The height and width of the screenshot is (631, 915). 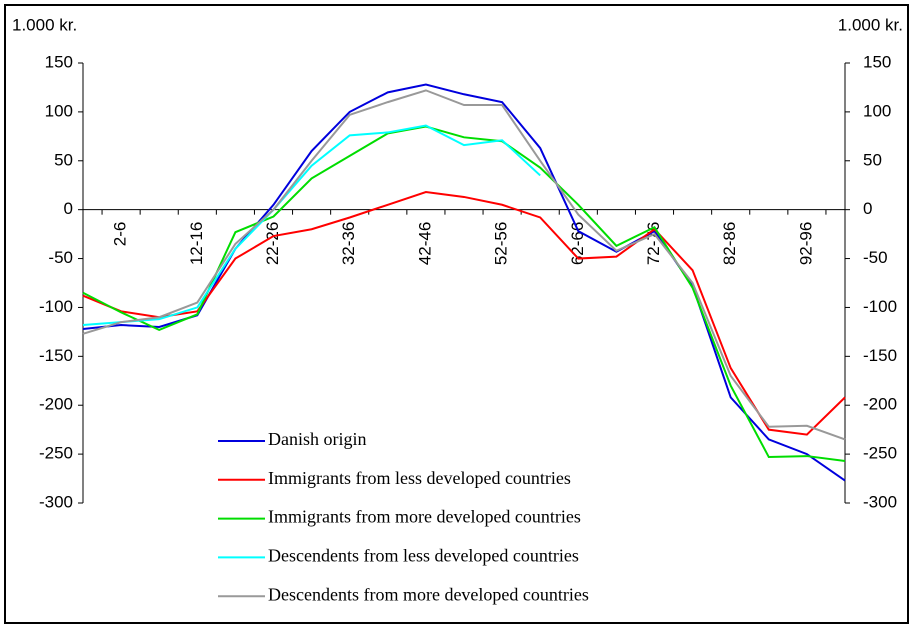 What do you see at coordinates (870, 24) in the screenshot?
I see `y2-axis-label: 1.000 kr.` at bounding box center [870, 24].